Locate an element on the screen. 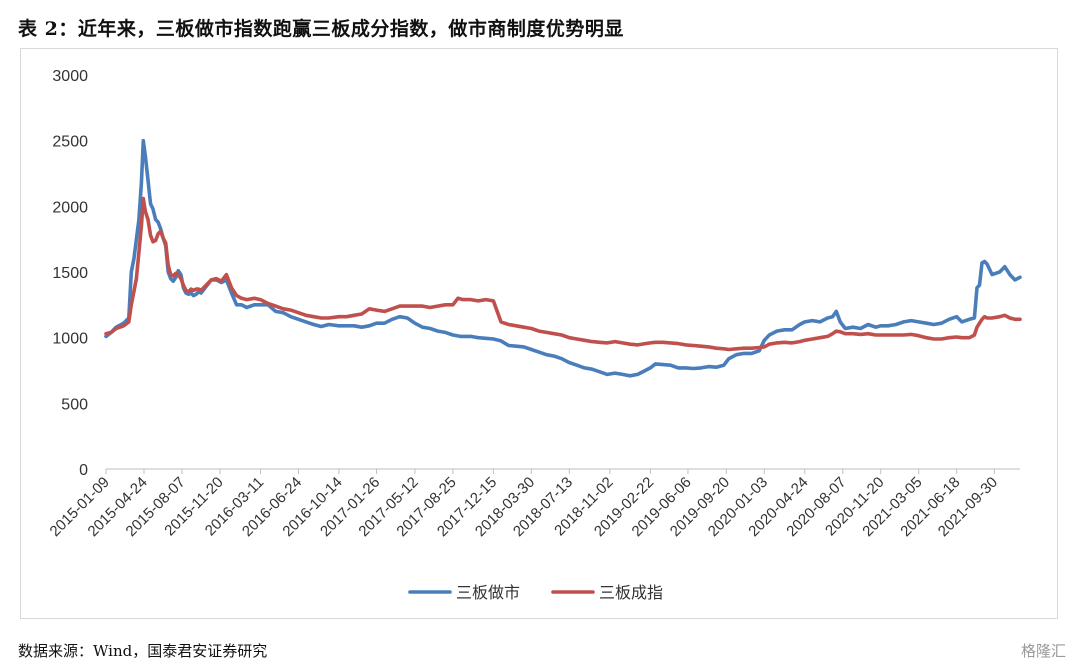 This screenshot has height=672, width=1080. y-tick-label: 1000 is located at coordinates (70, 339).